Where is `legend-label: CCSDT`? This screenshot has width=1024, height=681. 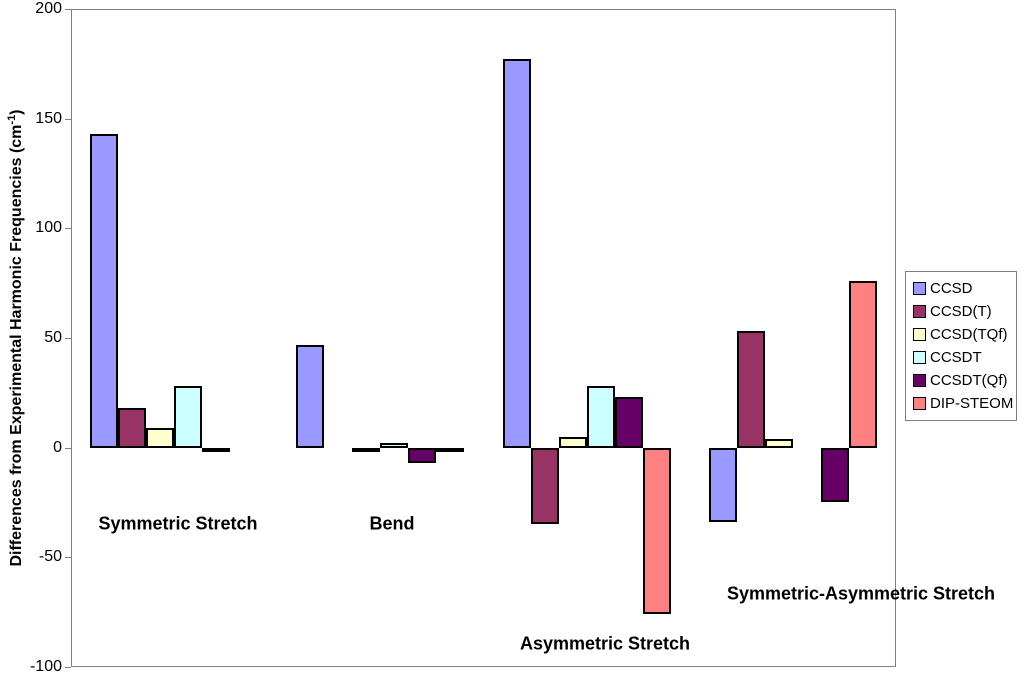
legend-label: CCSDT is located at coordinates (956, 357).